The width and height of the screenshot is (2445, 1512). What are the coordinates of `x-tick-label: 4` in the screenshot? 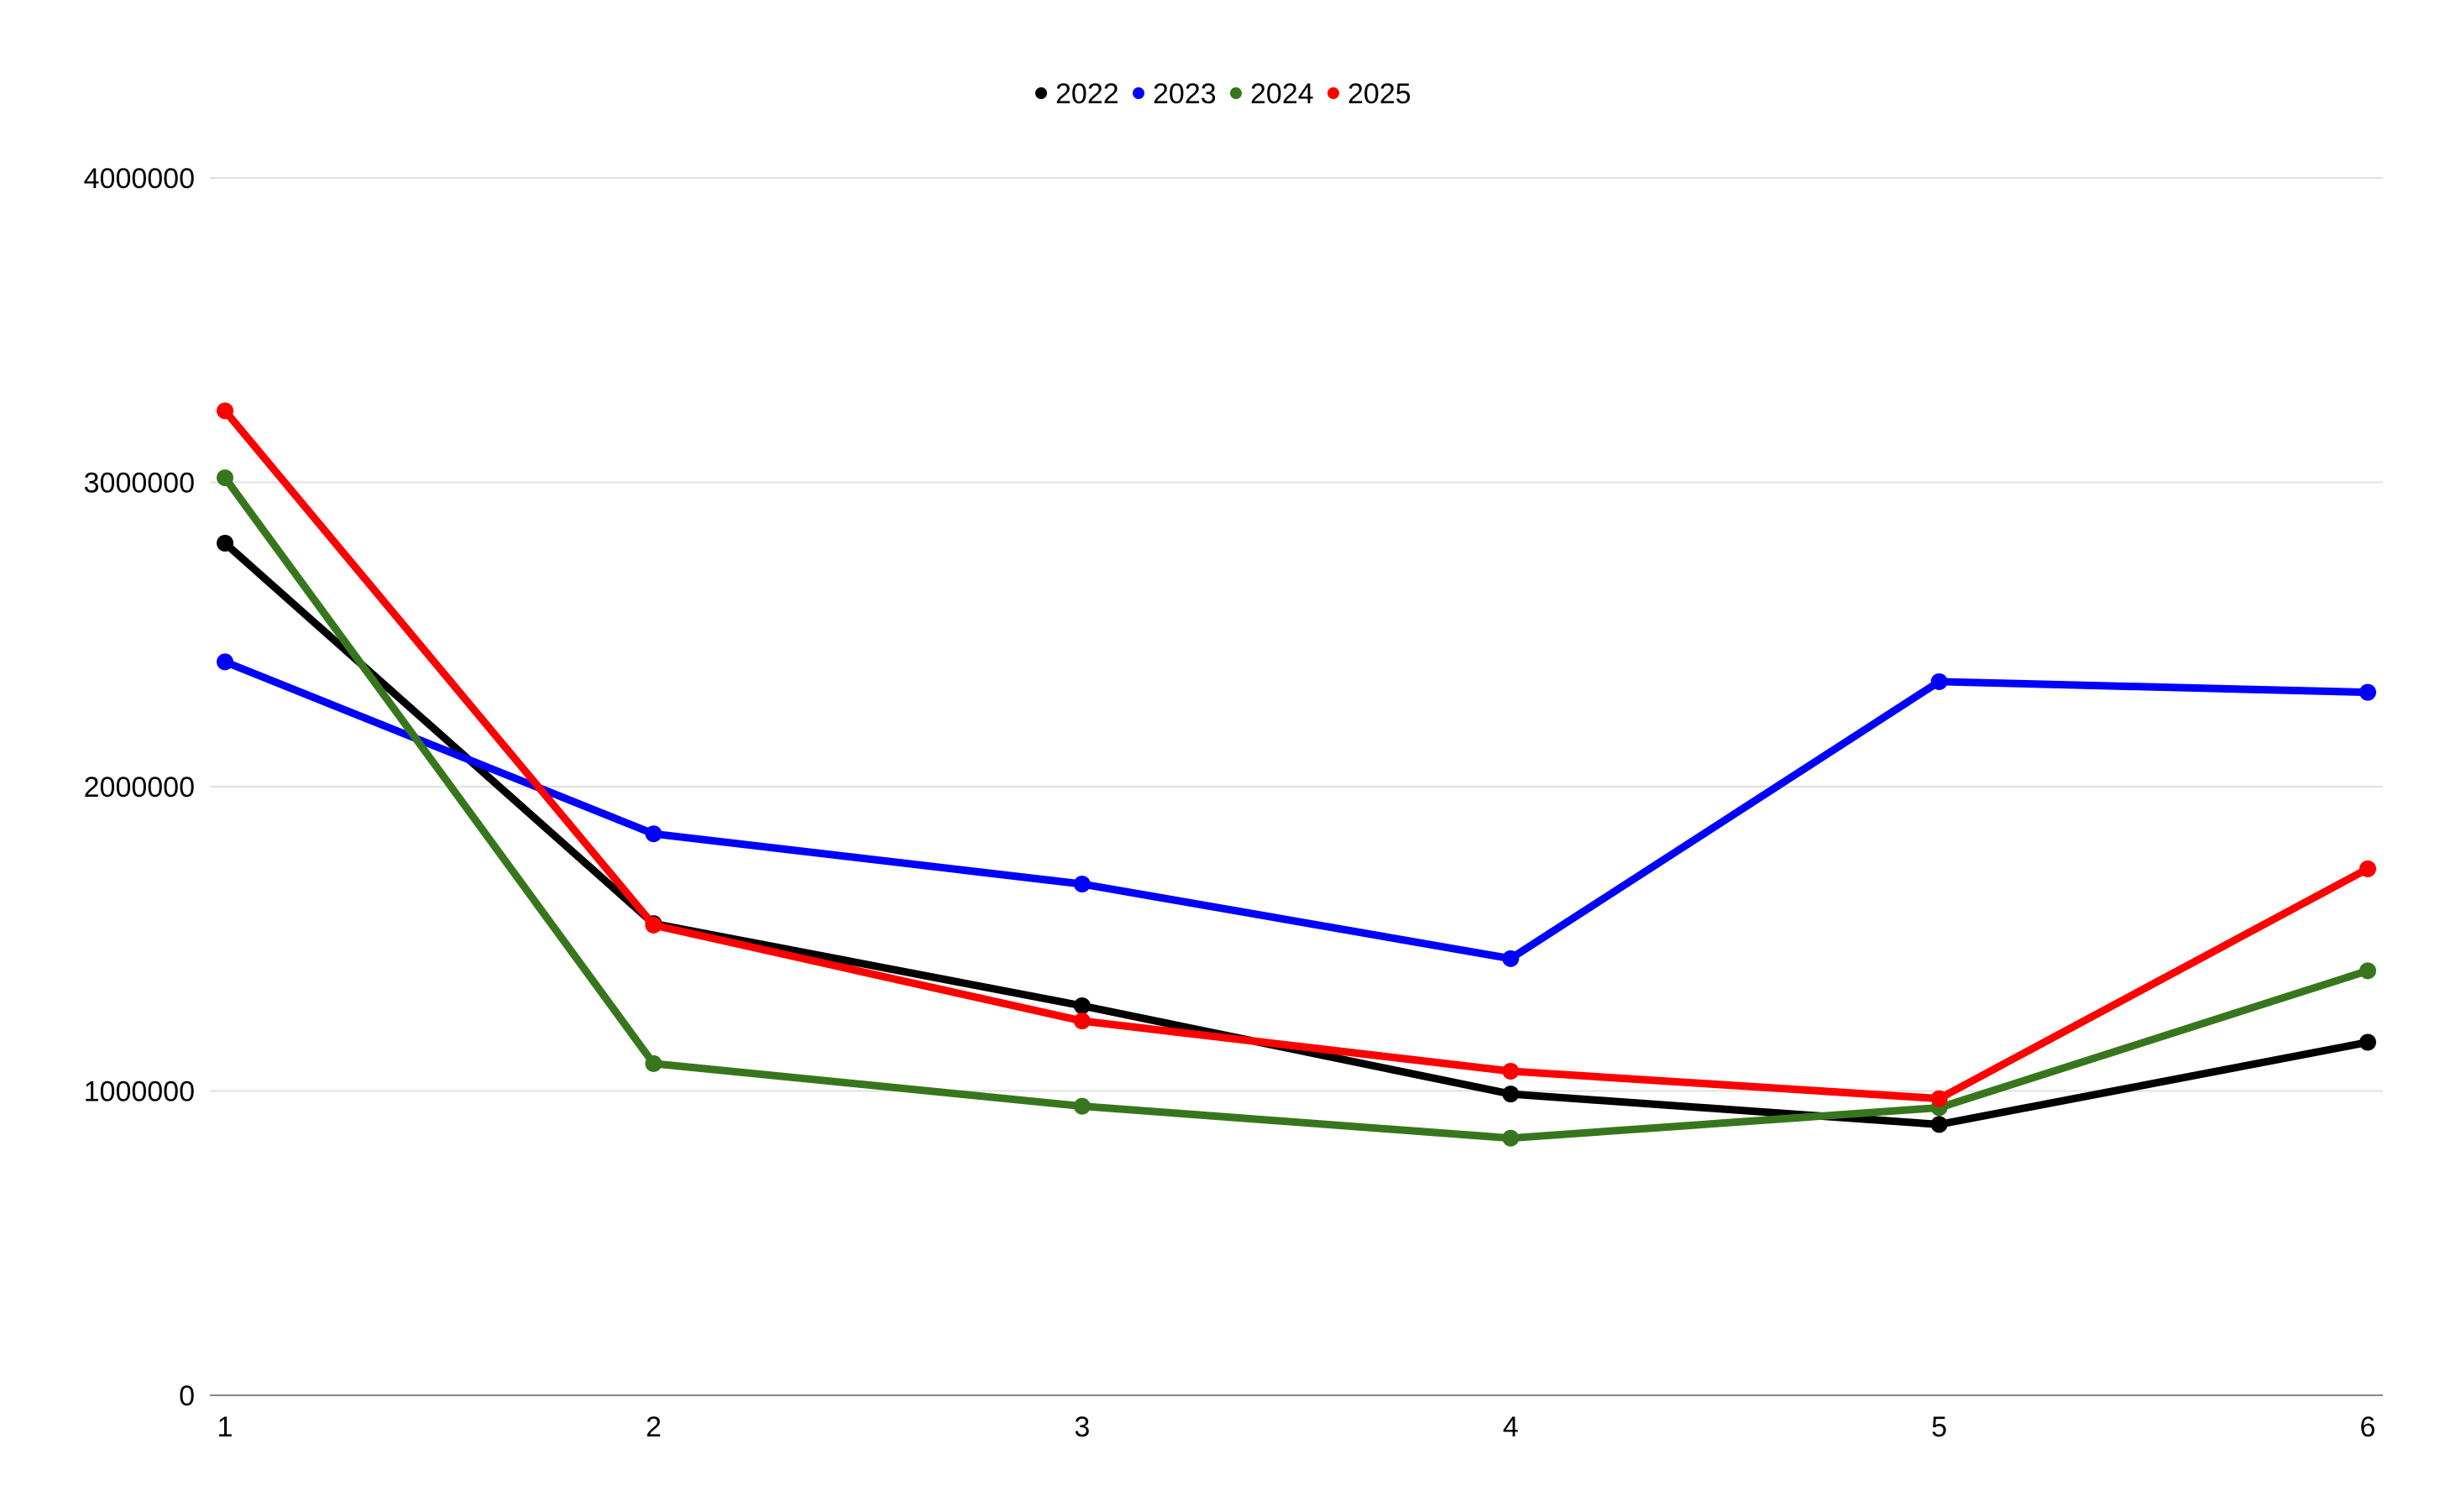 It's located at (1511, 1427).